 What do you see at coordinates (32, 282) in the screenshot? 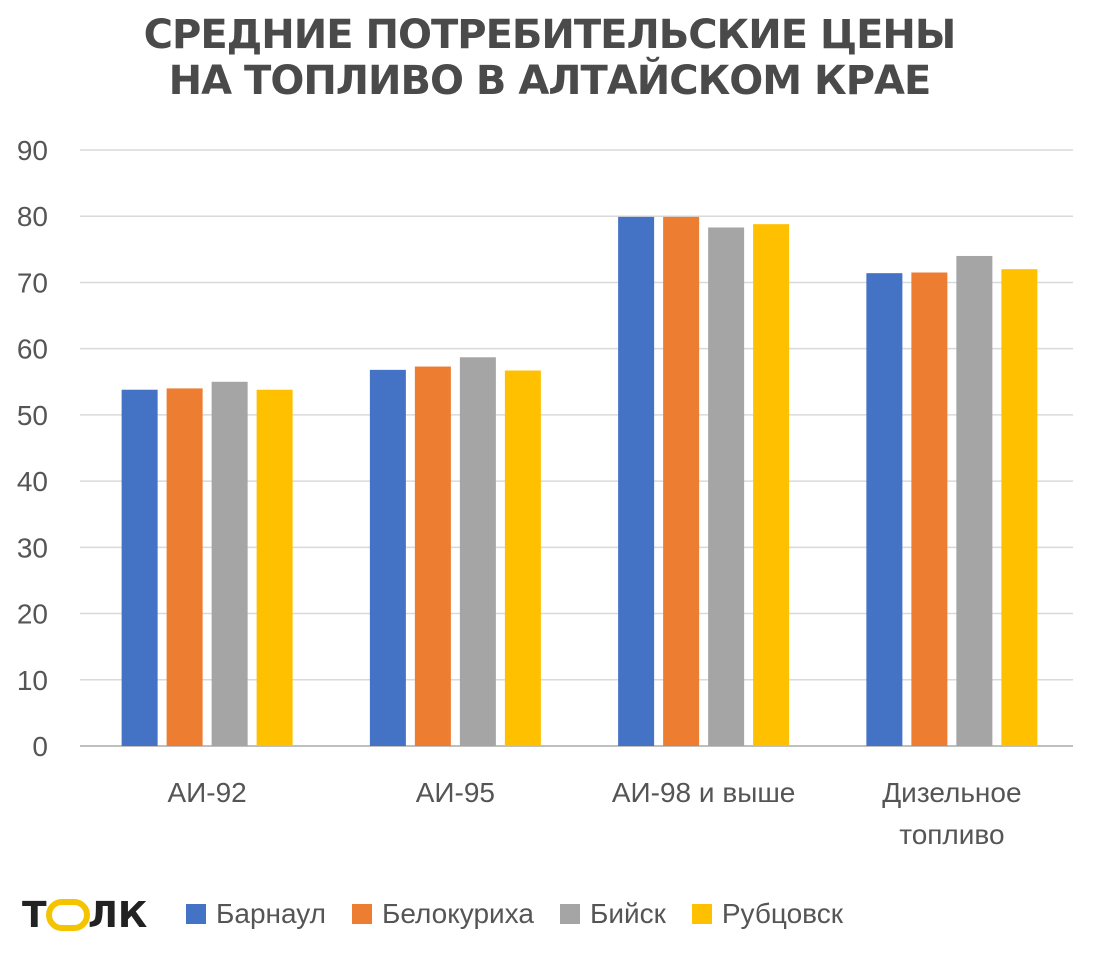
I see `y-tick-label: 70` at bounding box center [32, 282].